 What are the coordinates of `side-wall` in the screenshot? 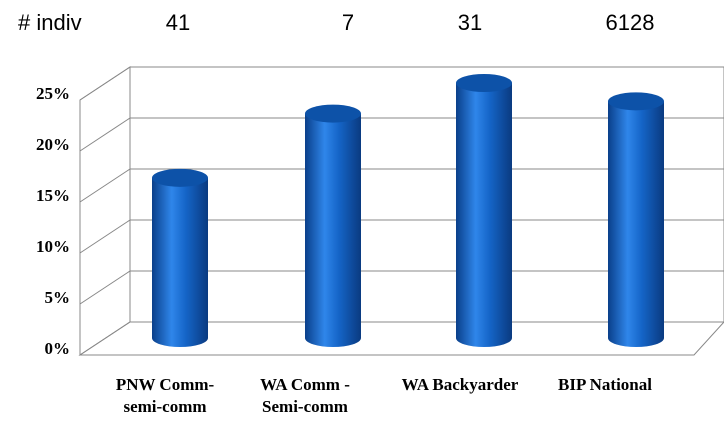 It's located at (105, 211).